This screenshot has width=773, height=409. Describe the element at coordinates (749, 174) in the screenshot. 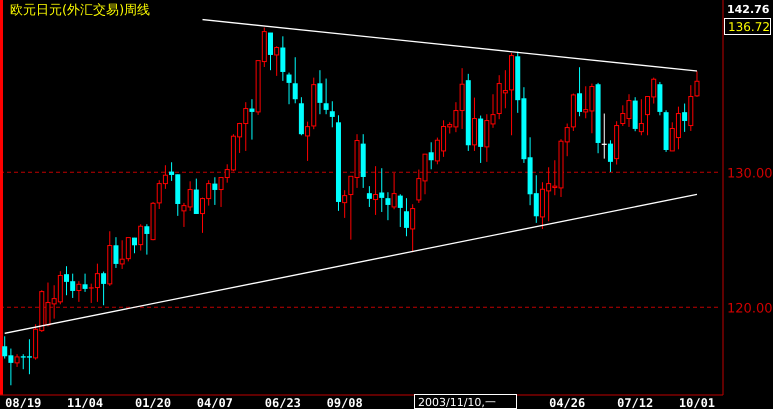

I see `y-tick-label: 130.00` at that location.